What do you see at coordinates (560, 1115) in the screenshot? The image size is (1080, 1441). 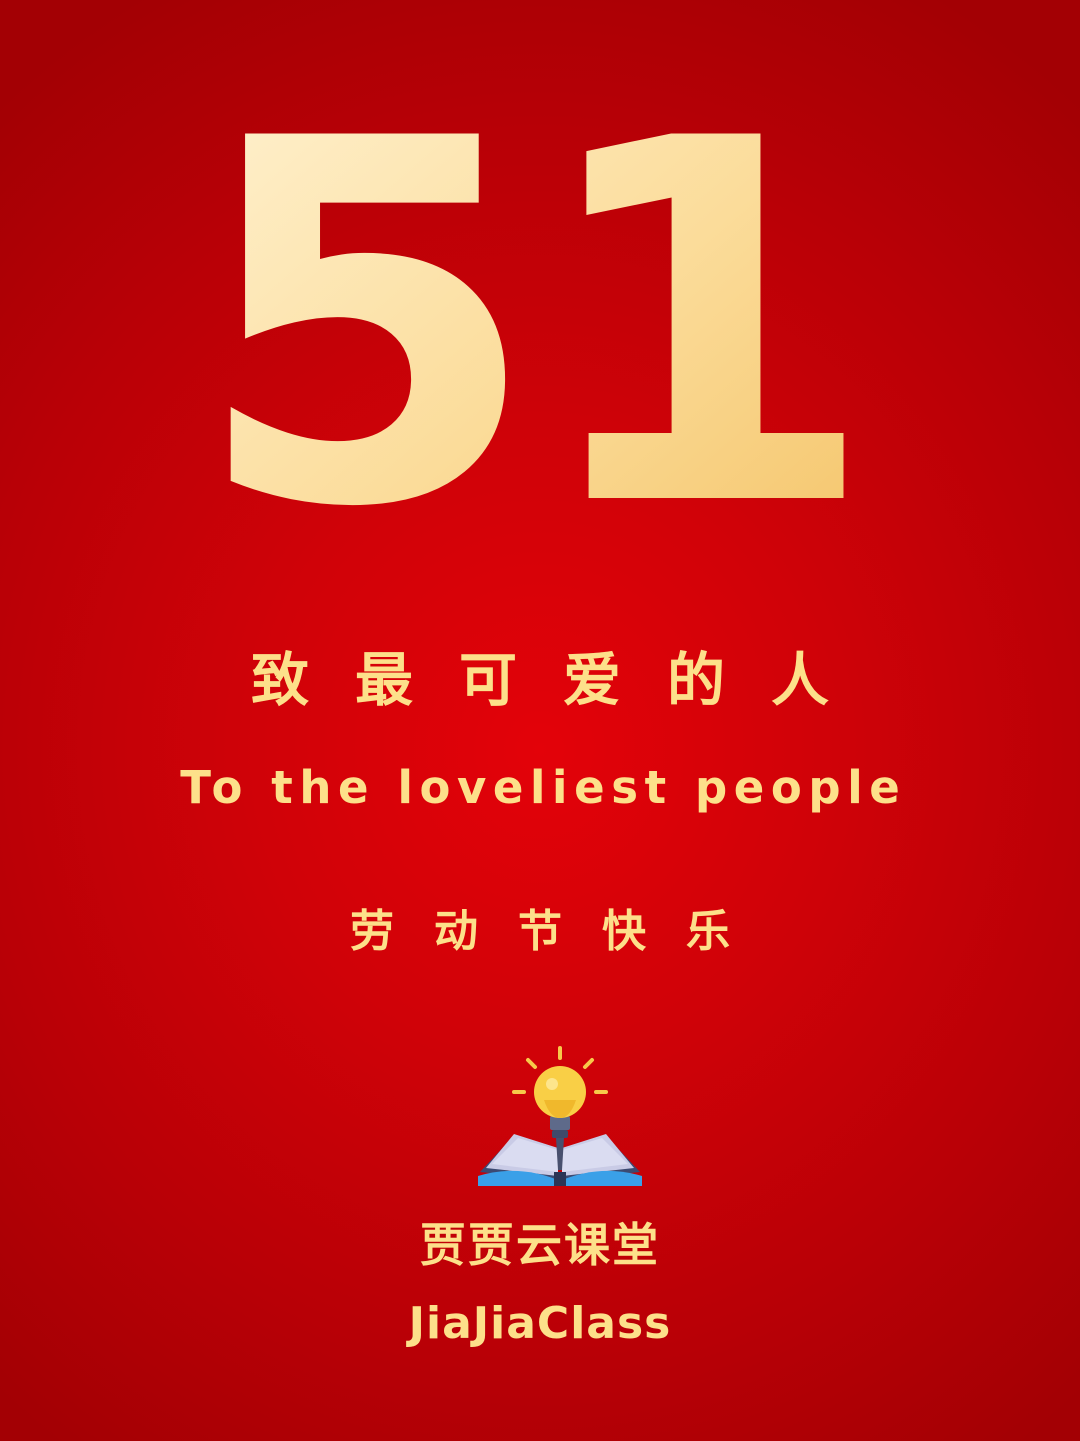 I see `lightbulb-book-icon` at bounding box center [560, 1115].